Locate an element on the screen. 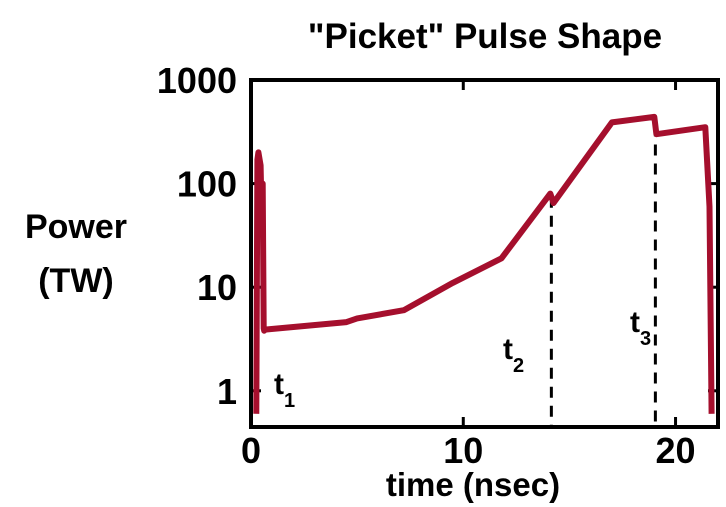 The width and height of the screenshot is (726, 507). y-axis-label-line-2: (TW) is located at coordinates (76, 281).